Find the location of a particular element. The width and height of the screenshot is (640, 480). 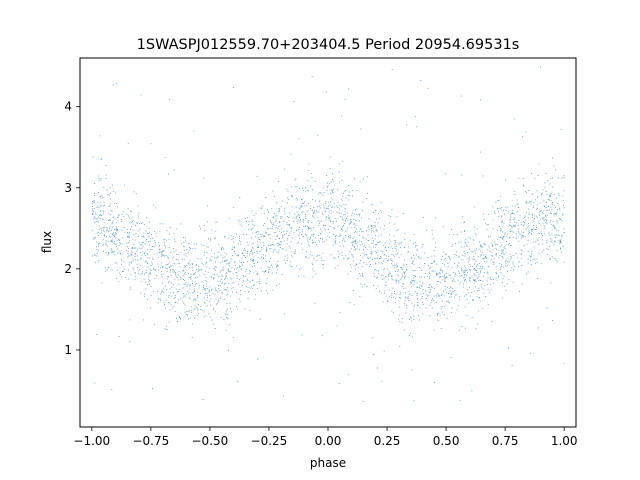

y-axis: 1 2 3 4 is located at coordinates (72, 228).